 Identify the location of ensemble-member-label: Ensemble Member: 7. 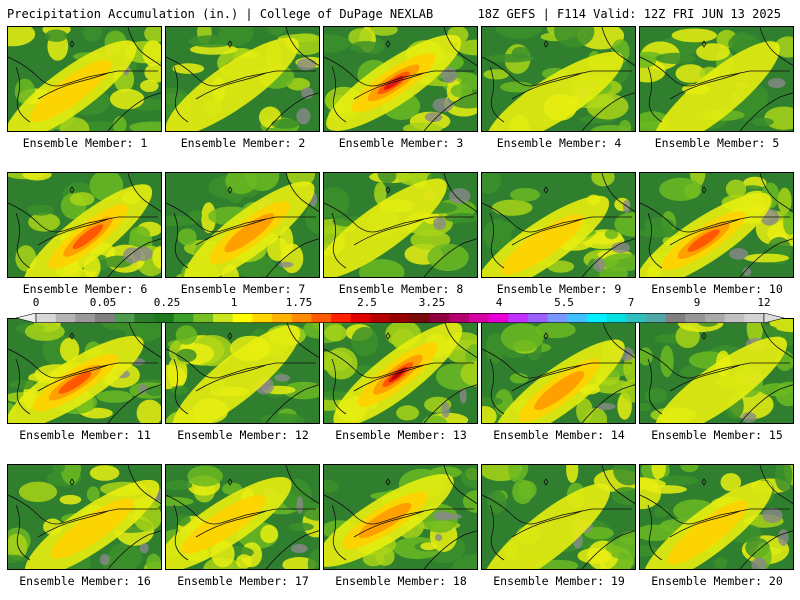
(243, 289).